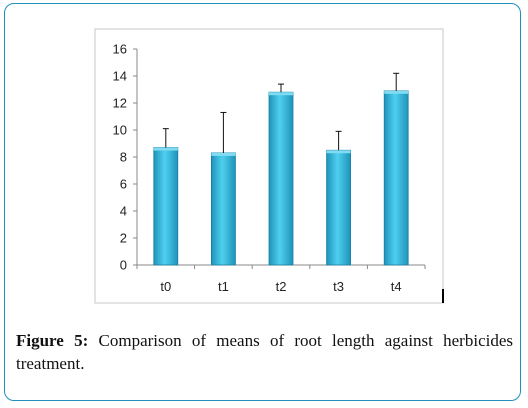 Image resolution: width=528 pixels, height=408 pixels. I want to click on x-tick-label: t1, so click(223, 286).